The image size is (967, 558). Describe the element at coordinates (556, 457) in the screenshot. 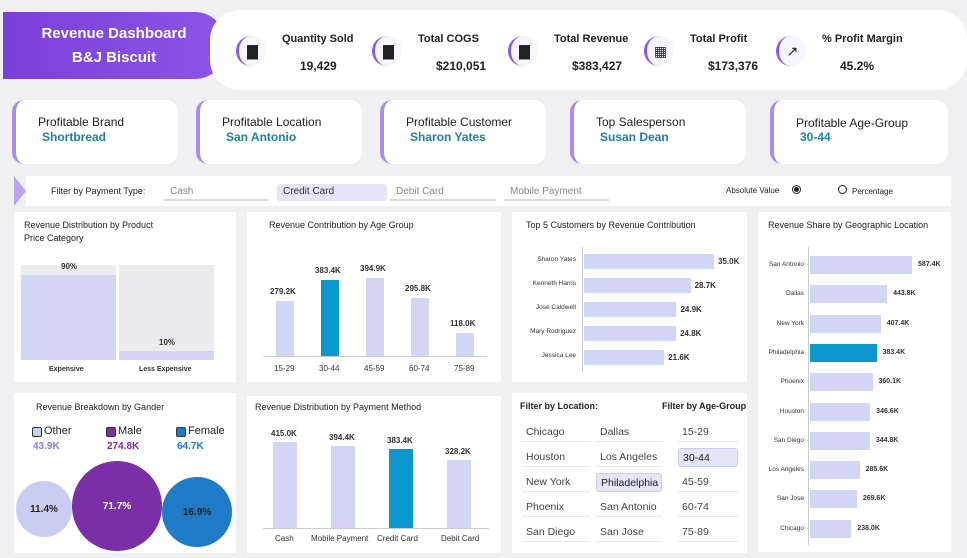

I see `location-option: Houston` at that location.